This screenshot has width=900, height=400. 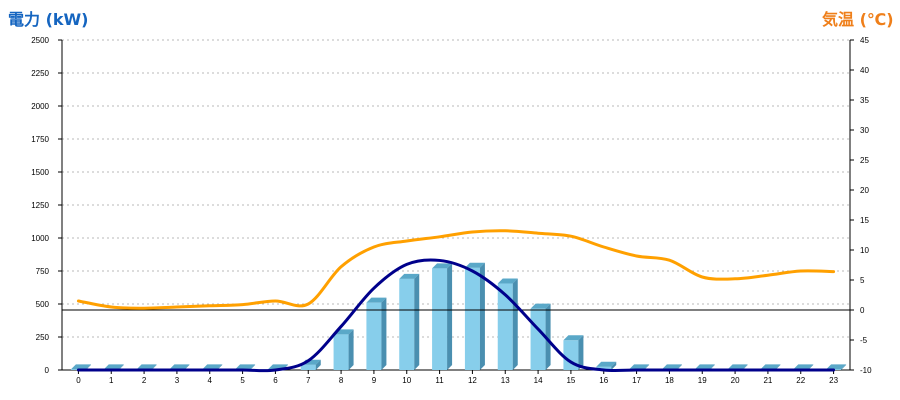 I want to click on x-axis-tick-label: 4, so click(x=210, y=380).